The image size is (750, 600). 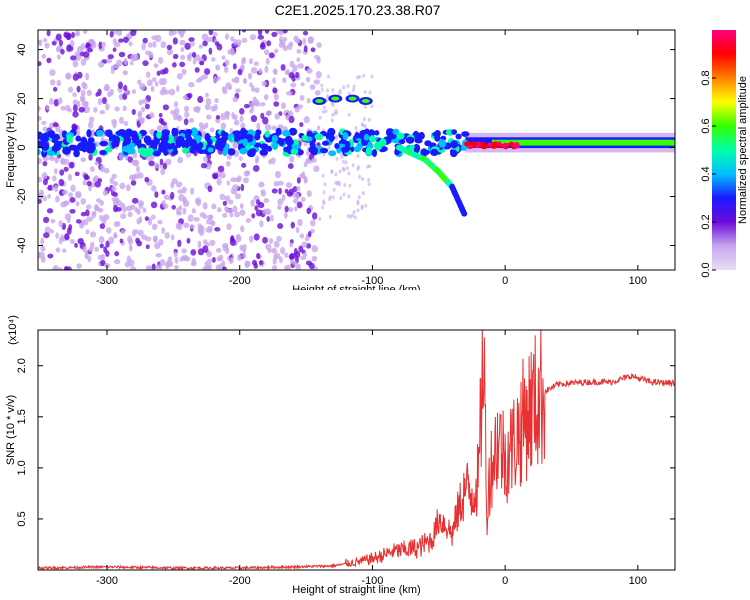 I want to click on upper-branch-core, so click(x=365, y=101).